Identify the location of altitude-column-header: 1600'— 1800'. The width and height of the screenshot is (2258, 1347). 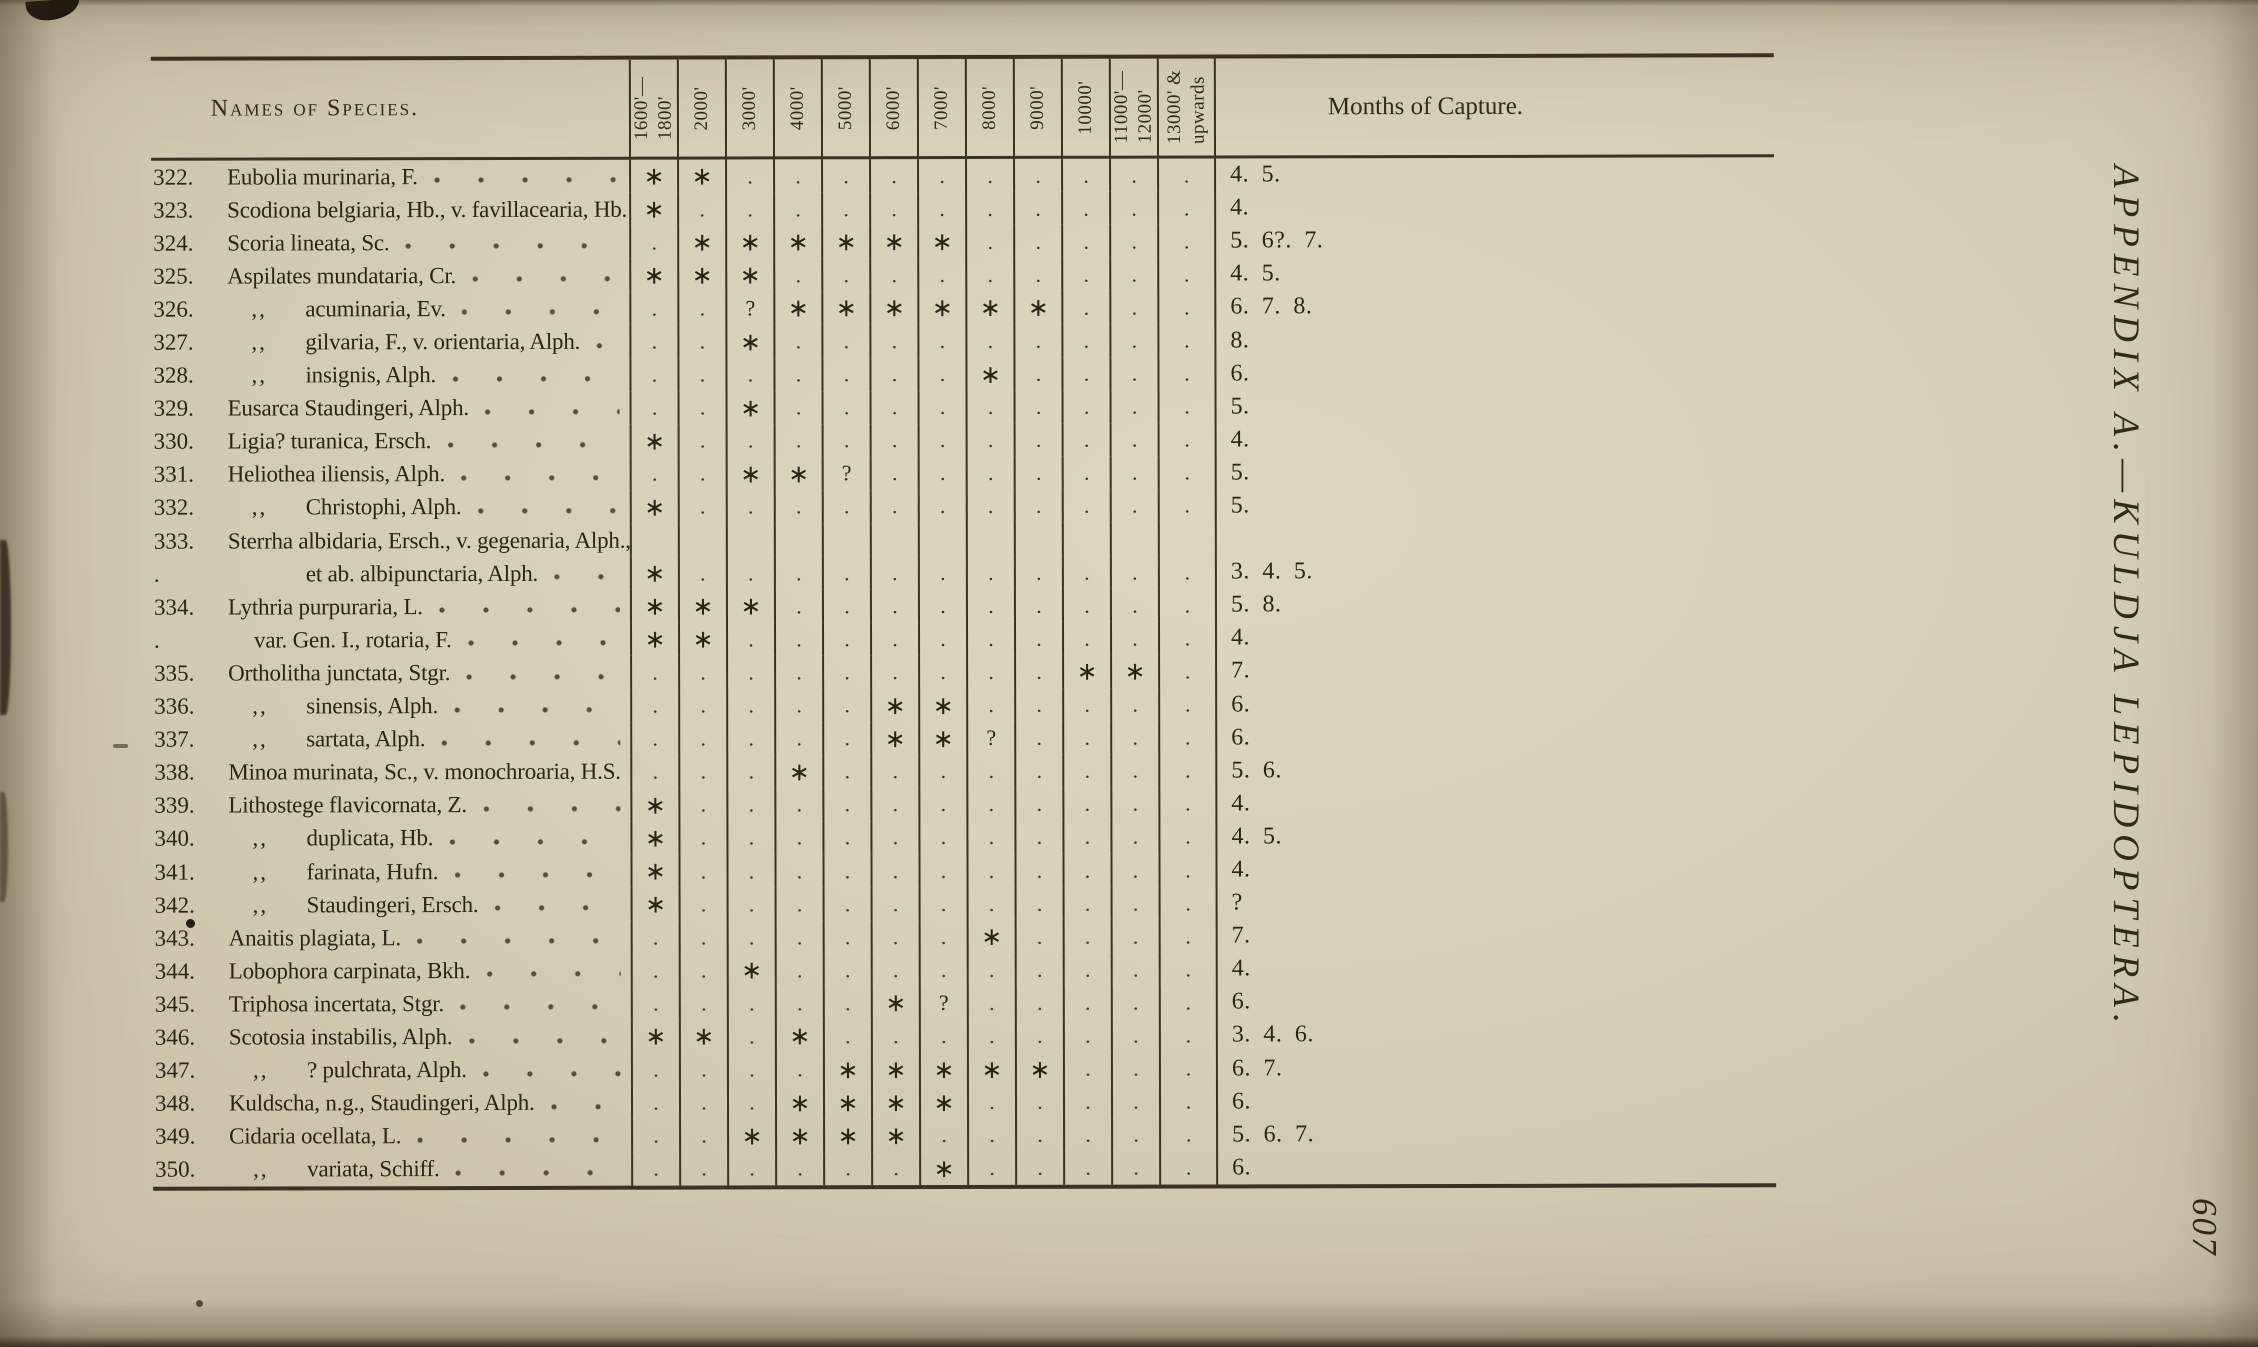
(653, 109).